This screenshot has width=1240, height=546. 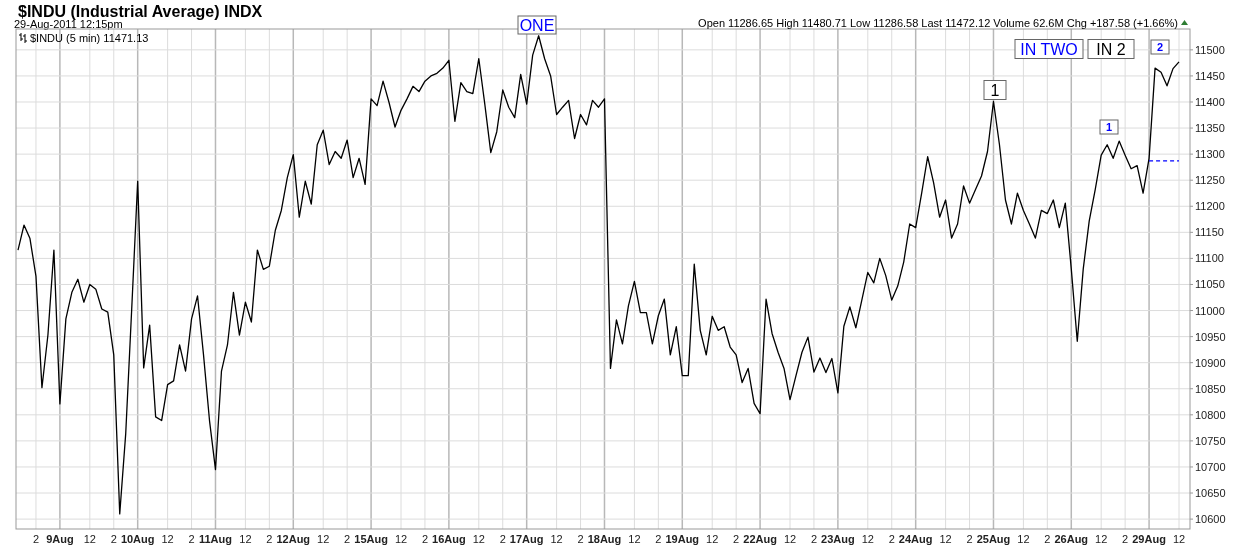 What do you see at coordinates (1210, 154) in the screenshot?
I see `y-tick-label: 11300` at bounding box center [1210, 154].